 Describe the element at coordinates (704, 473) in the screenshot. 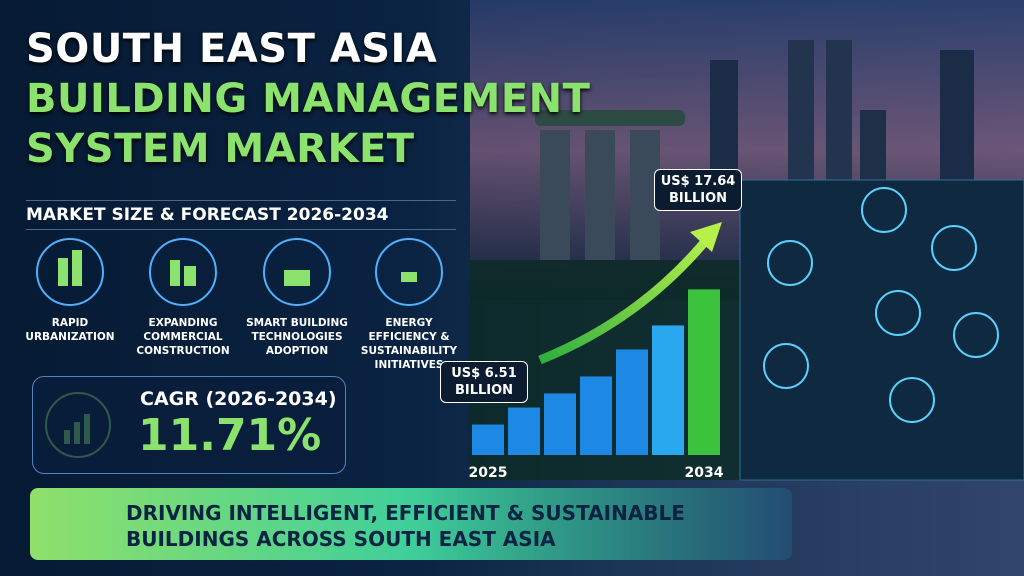

I see `x-tick-label: 2034` at that location.